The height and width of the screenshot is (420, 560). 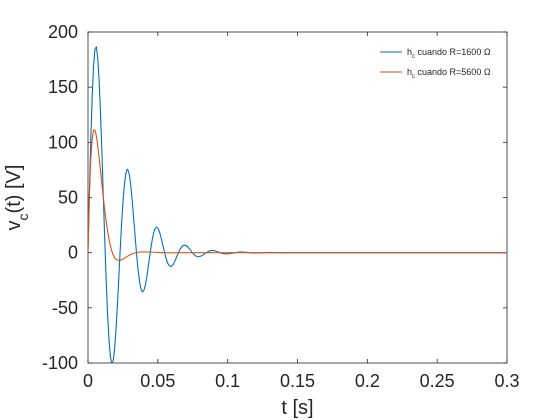 What do you see at coordinates (68, 198) in the screenshot?
I see `y-tick-label: 50` at bounding box center [68, 198].